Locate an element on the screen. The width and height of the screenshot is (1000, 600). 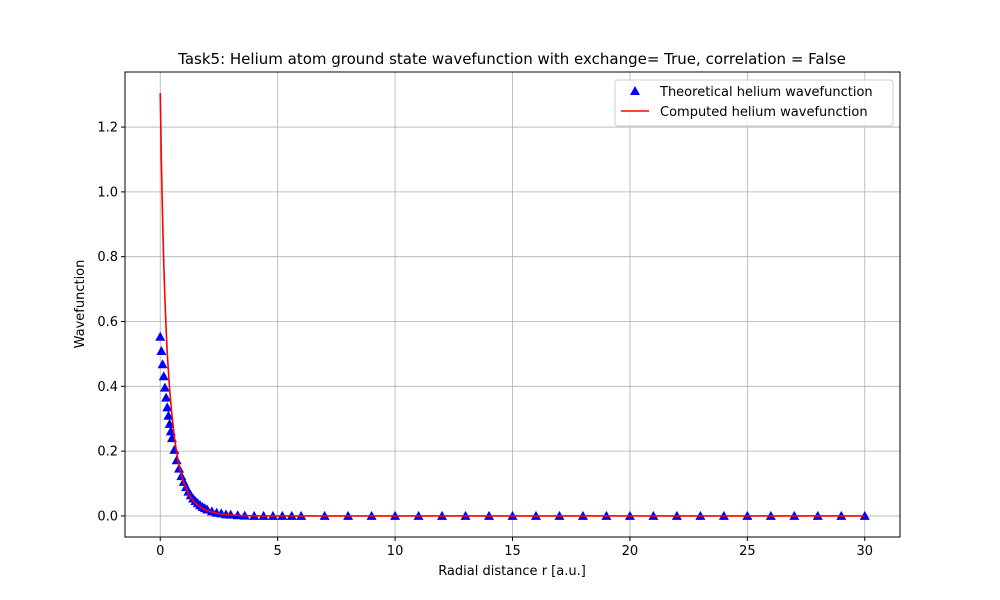
x-tick-label: 5 is located at coordinates (278, 551).